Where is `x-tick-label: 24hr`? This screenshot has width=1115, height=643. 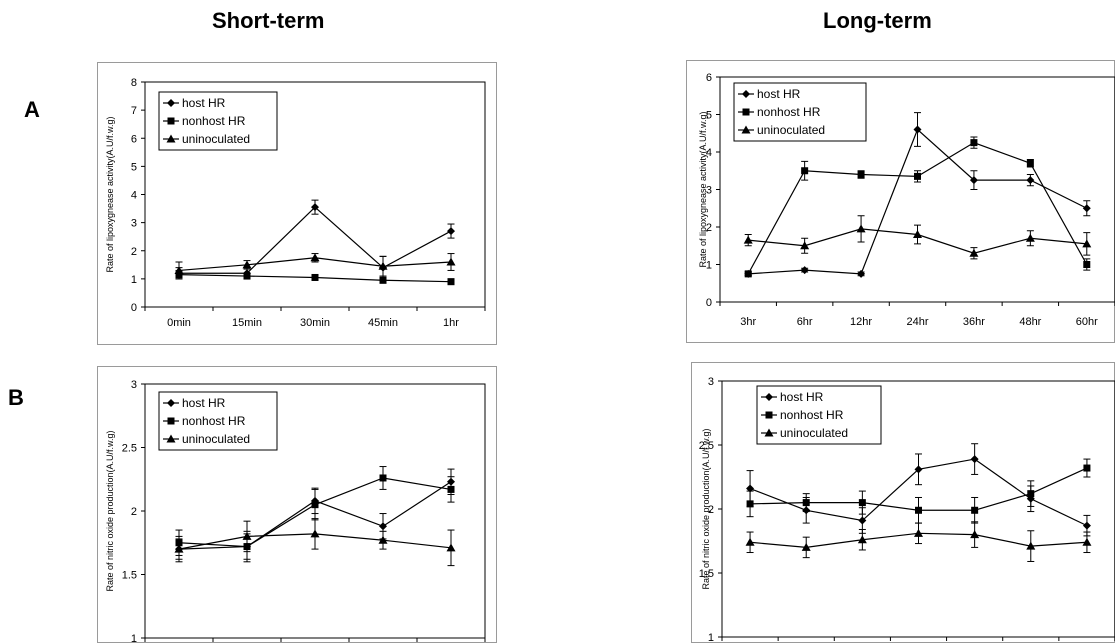
x-tick-label: 24hr is located at coordinates (917, 322).